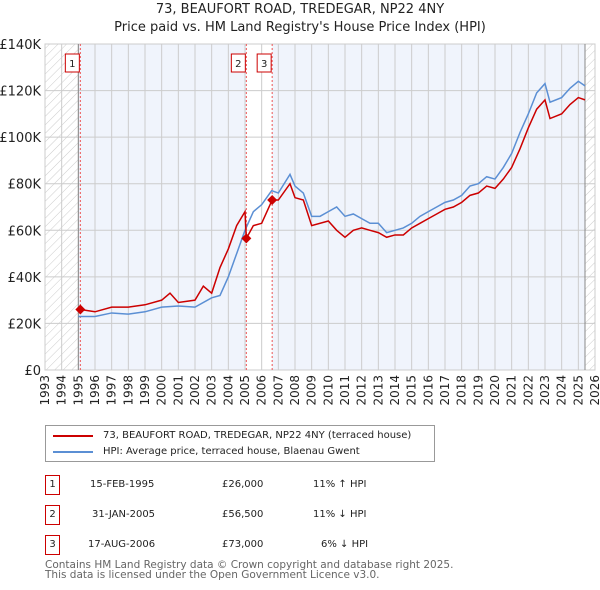 Image resolution: width=600 pixels, height=590 pixels. I want to click on x-tick-label: 1996, so click(95, 390).